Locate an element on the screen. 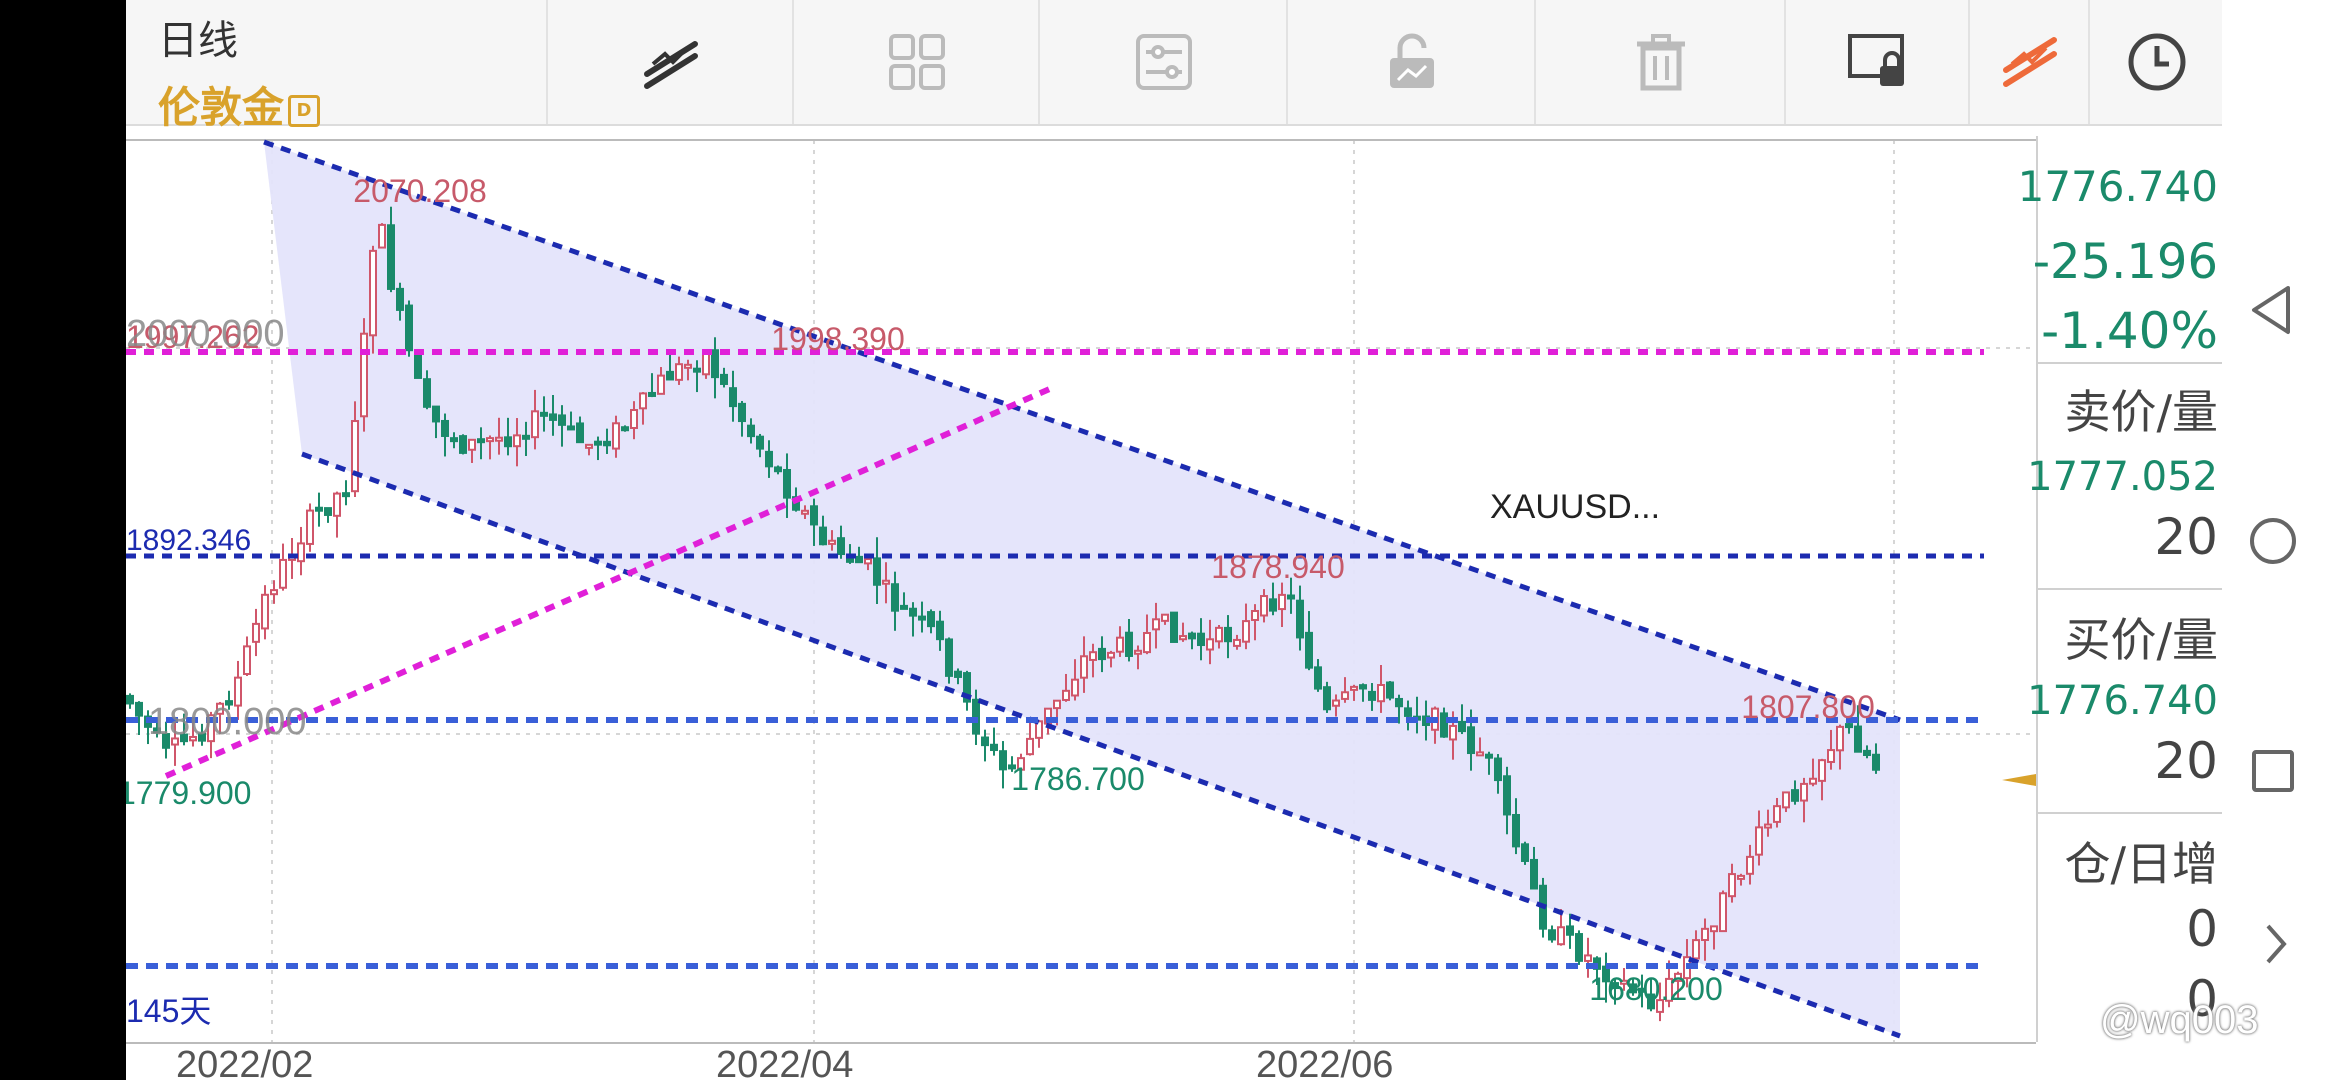  oi-change: 0 is located at coordinates (2202, 999).